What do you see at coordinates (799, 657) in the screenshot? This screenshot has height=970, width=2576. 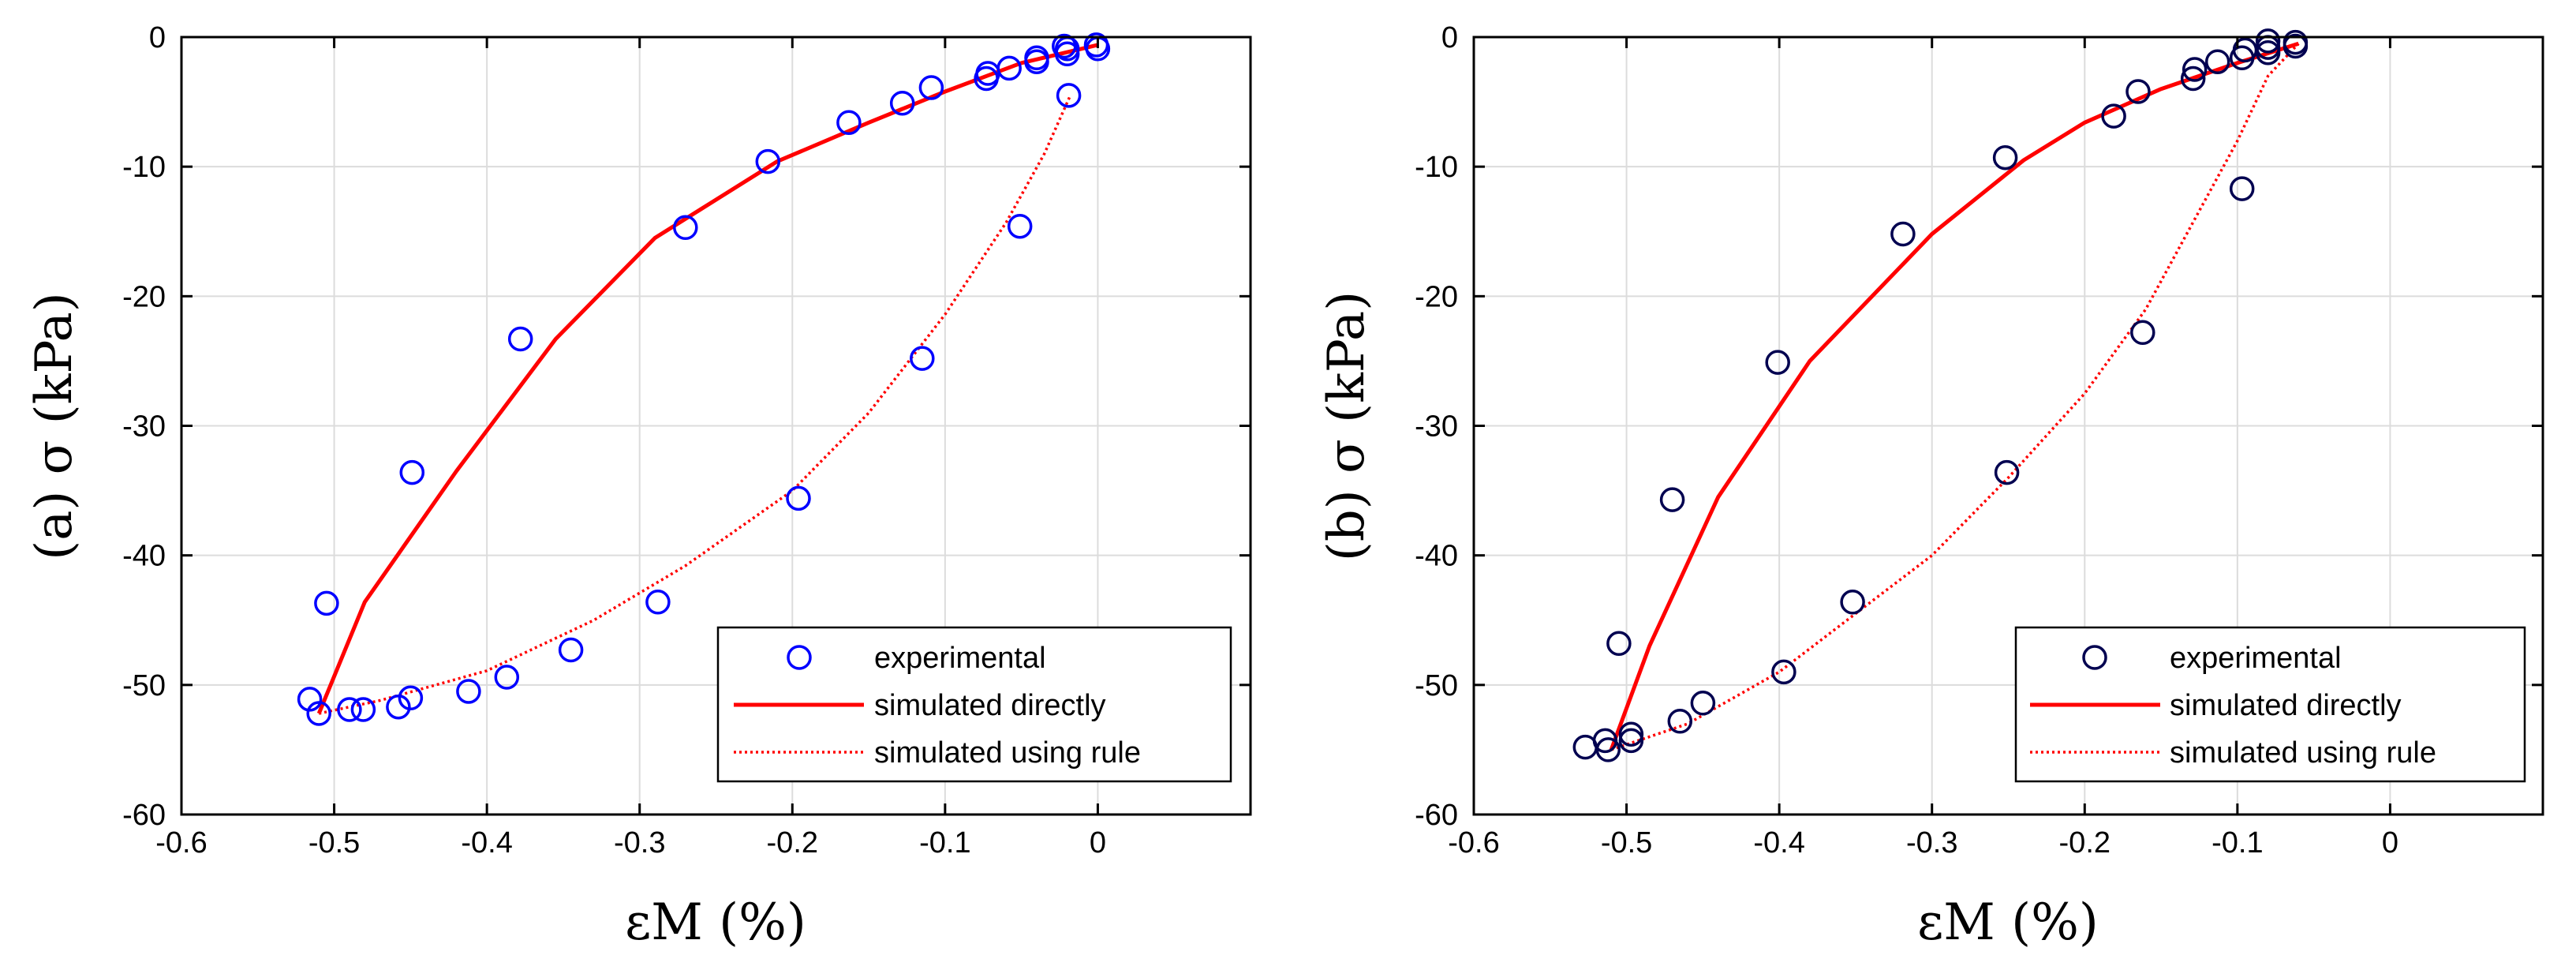 I see `legend-marker-experimental-a` at bounding box center [799, 657].